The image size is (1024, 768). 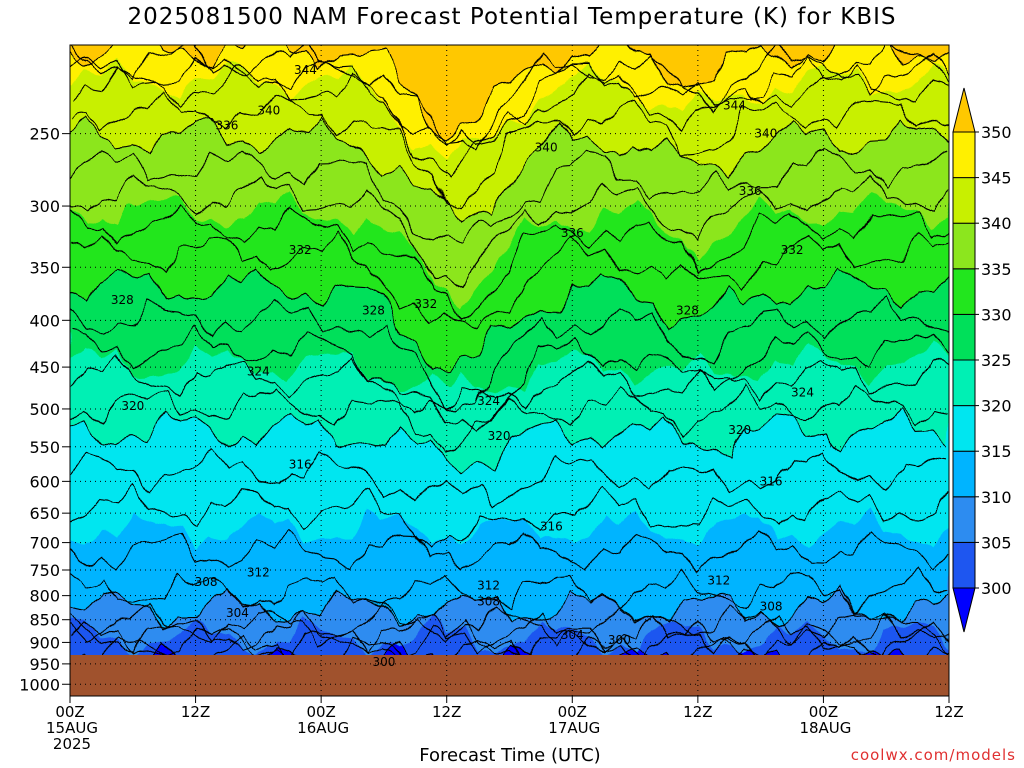 What do you see at coordinates (509, 675) in the screenshot?
I see `ground-below-surface` at bounding box center [509, 675].